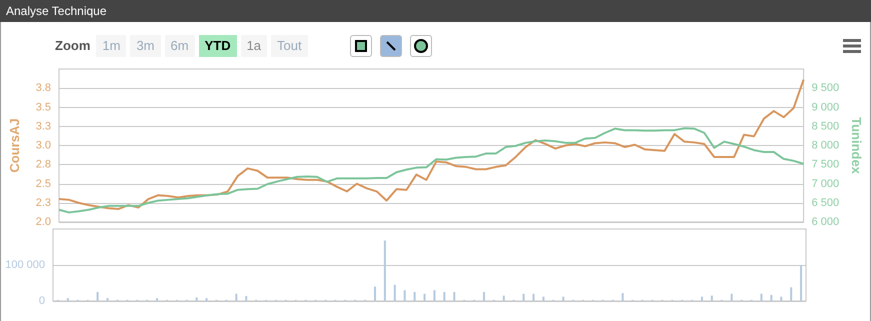  I want to click on y-tick-label: 2.3, so click(43, 202).